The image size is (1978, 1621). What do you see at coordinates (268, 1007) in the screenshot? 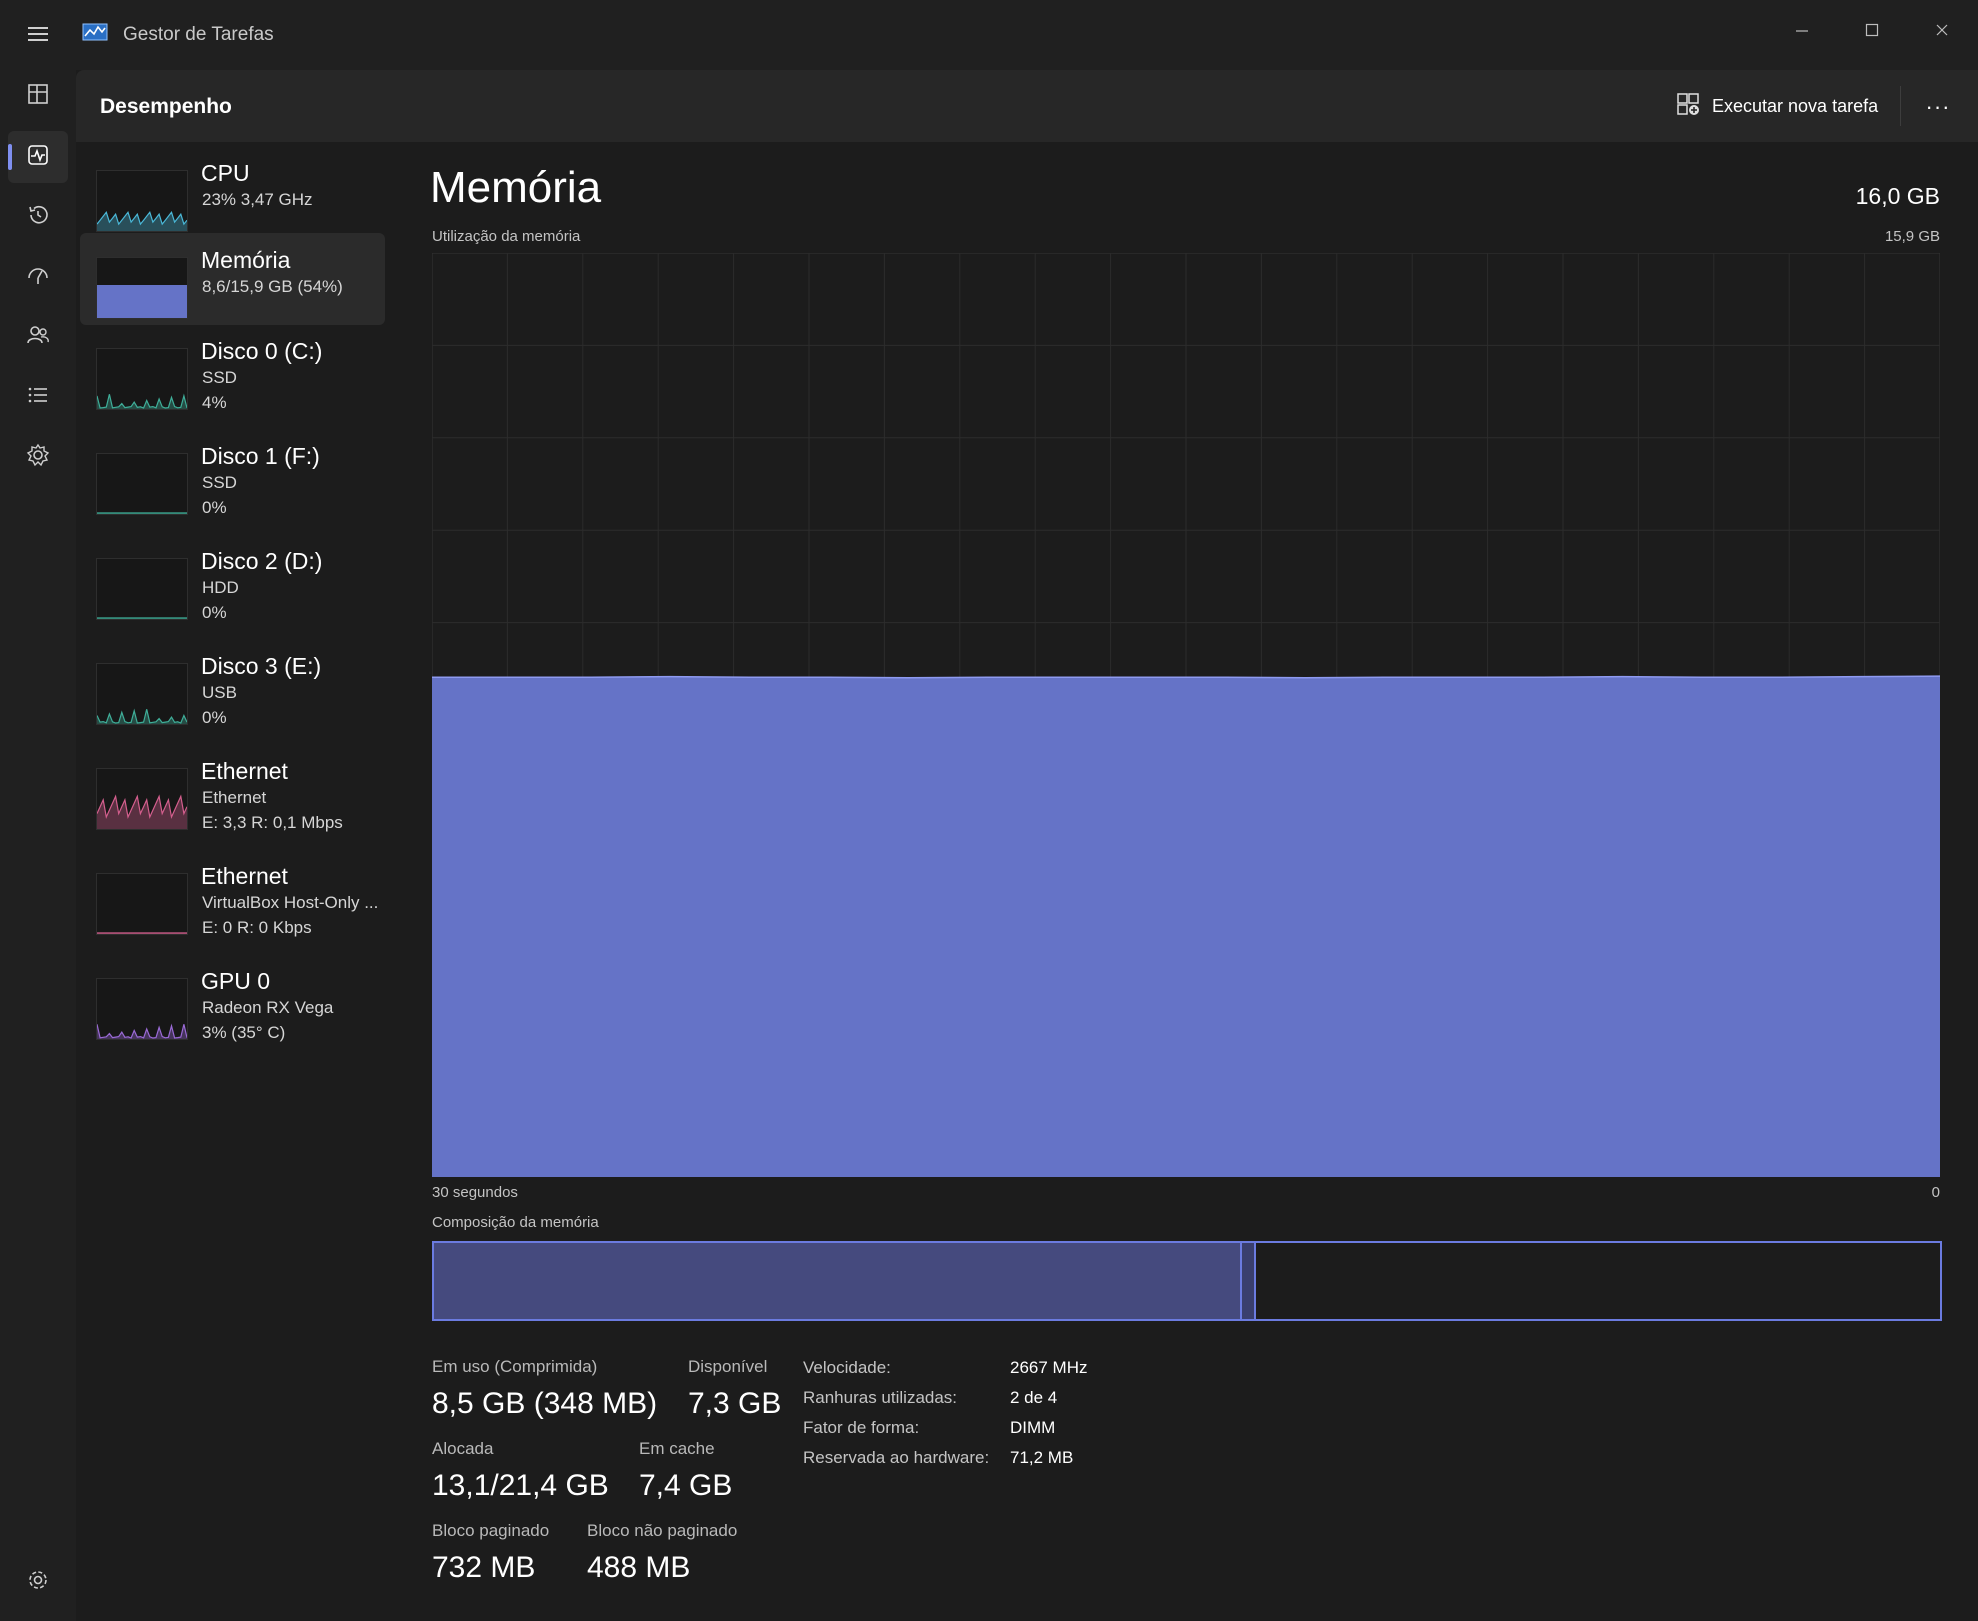
I see `sidebar-item-line1: Radeon RX Vega` at bounding box center [268, 1007].